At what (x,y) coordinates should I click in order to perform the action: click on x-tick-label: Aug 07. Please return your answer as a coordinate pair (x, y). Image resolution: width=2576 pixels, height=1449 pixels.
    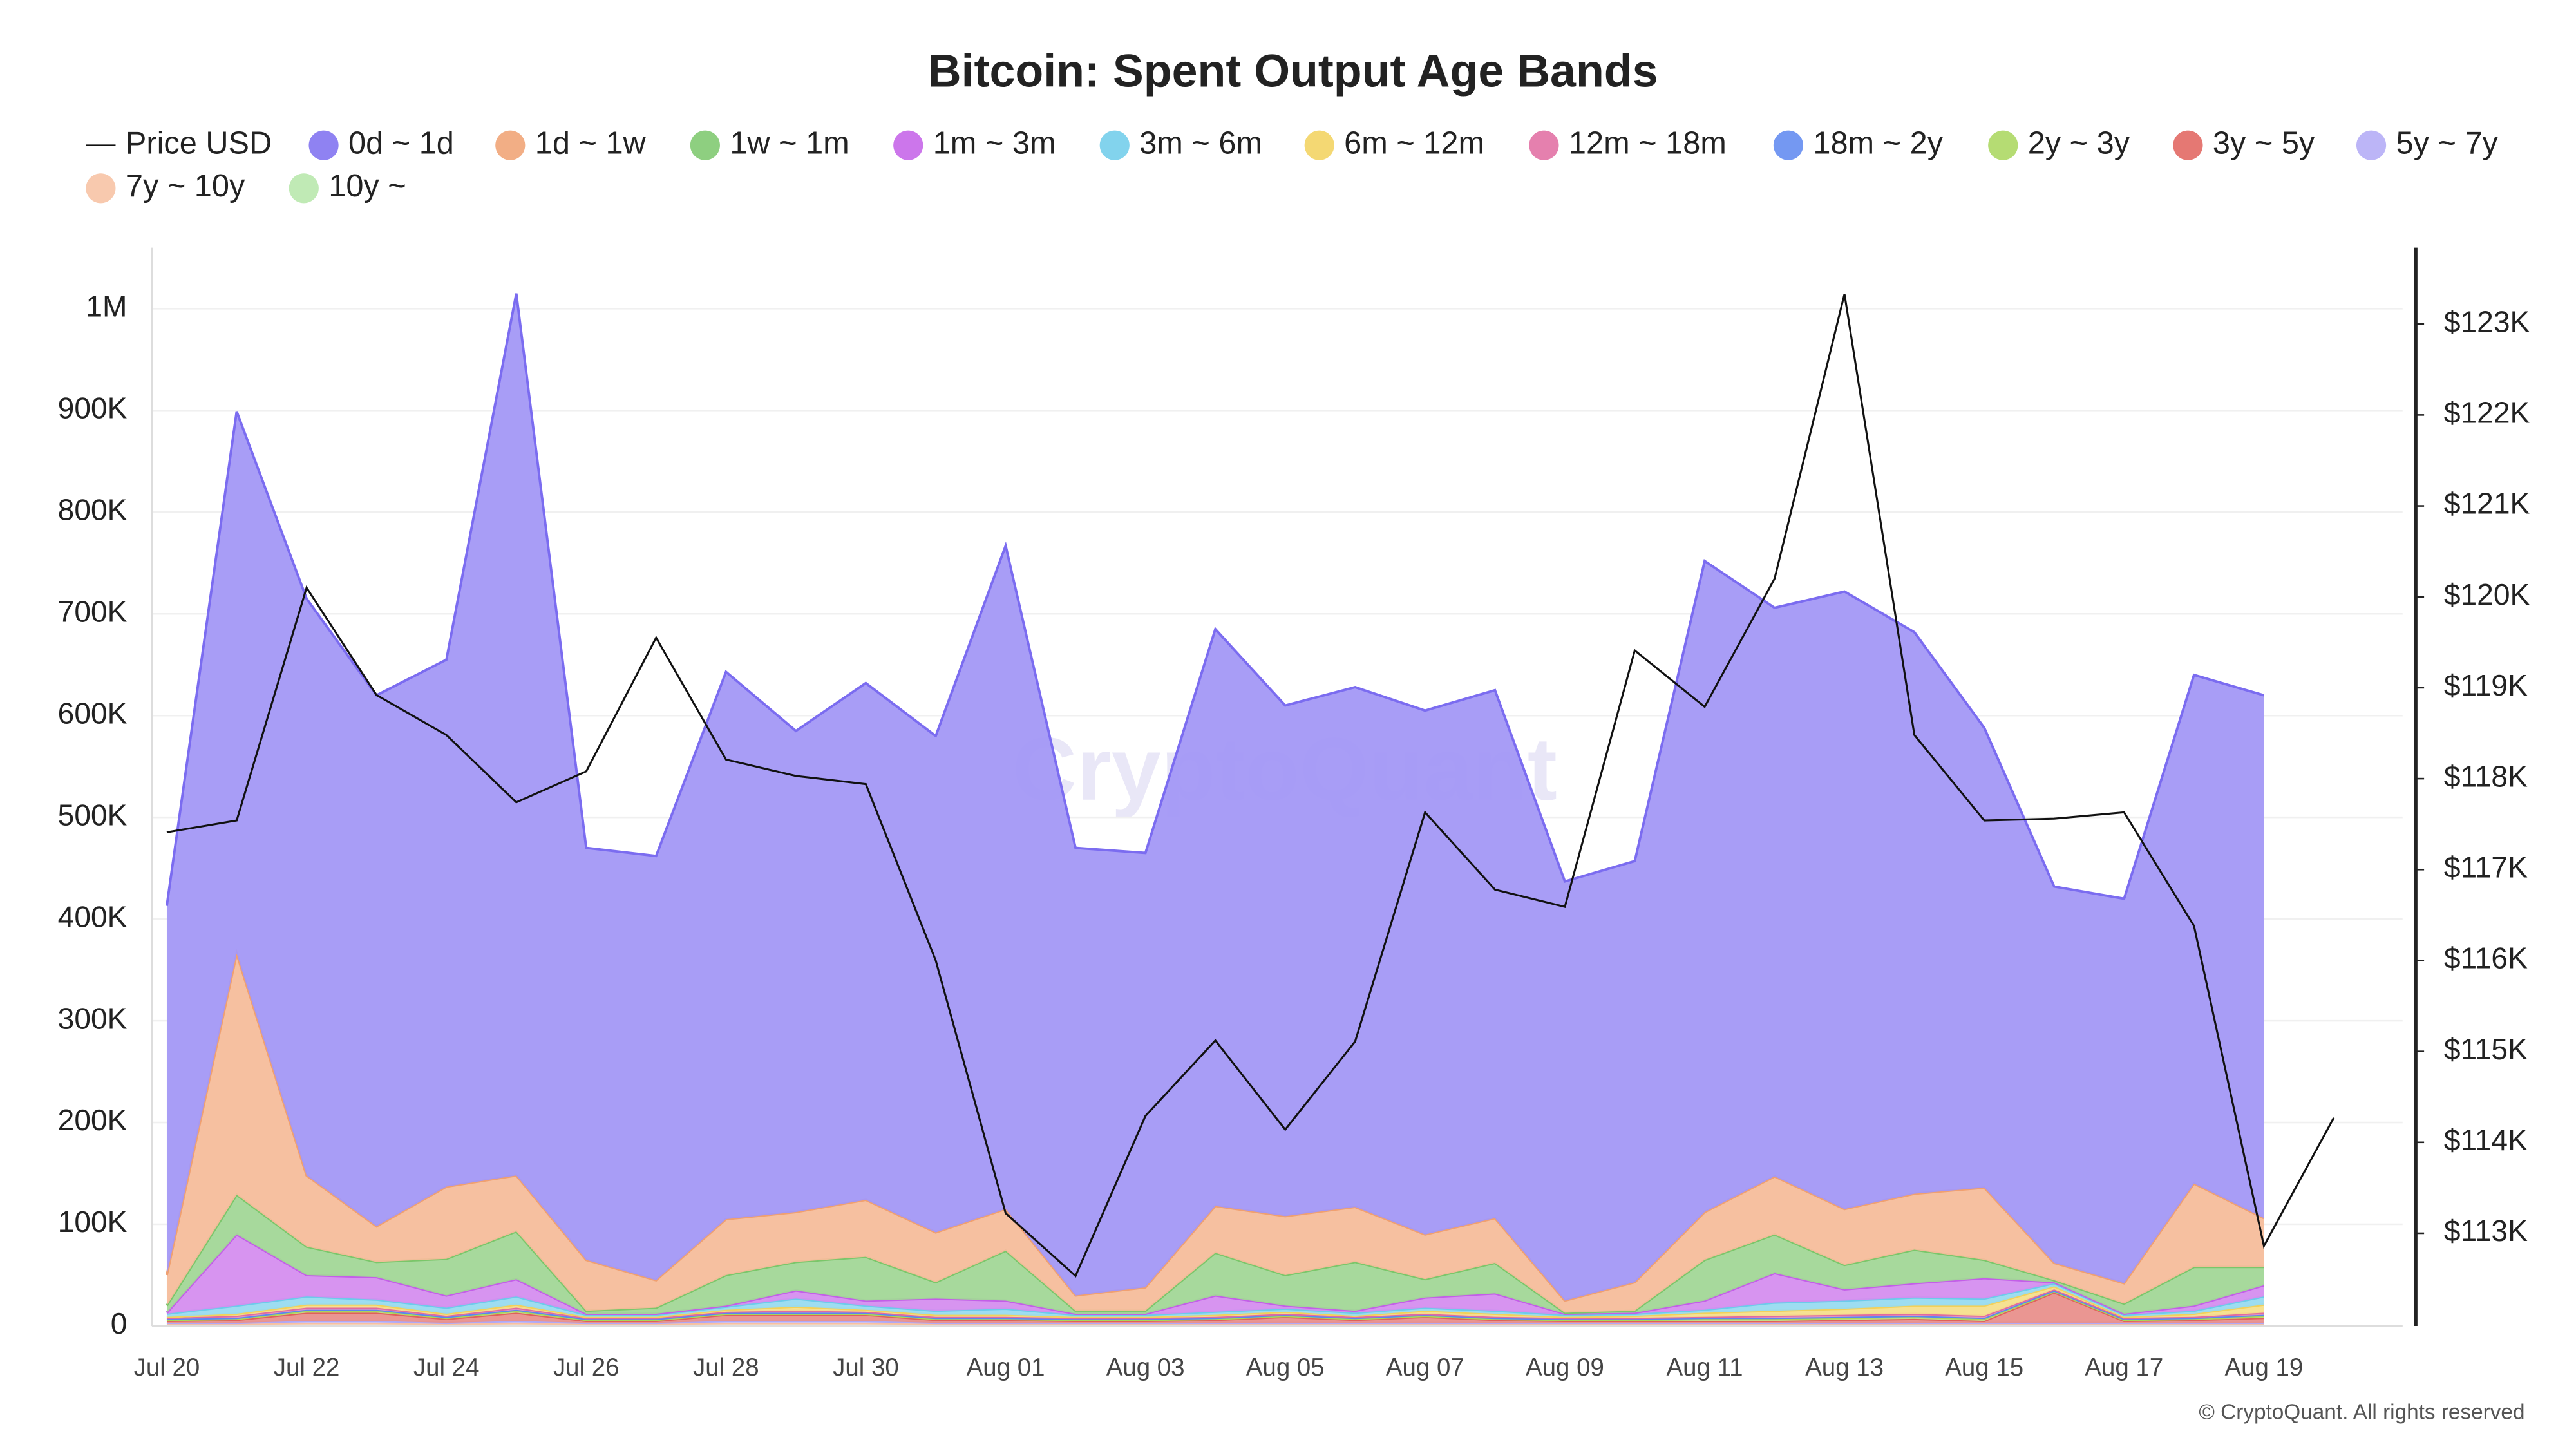
    Looking at the image, I should click on (1425, 1368).